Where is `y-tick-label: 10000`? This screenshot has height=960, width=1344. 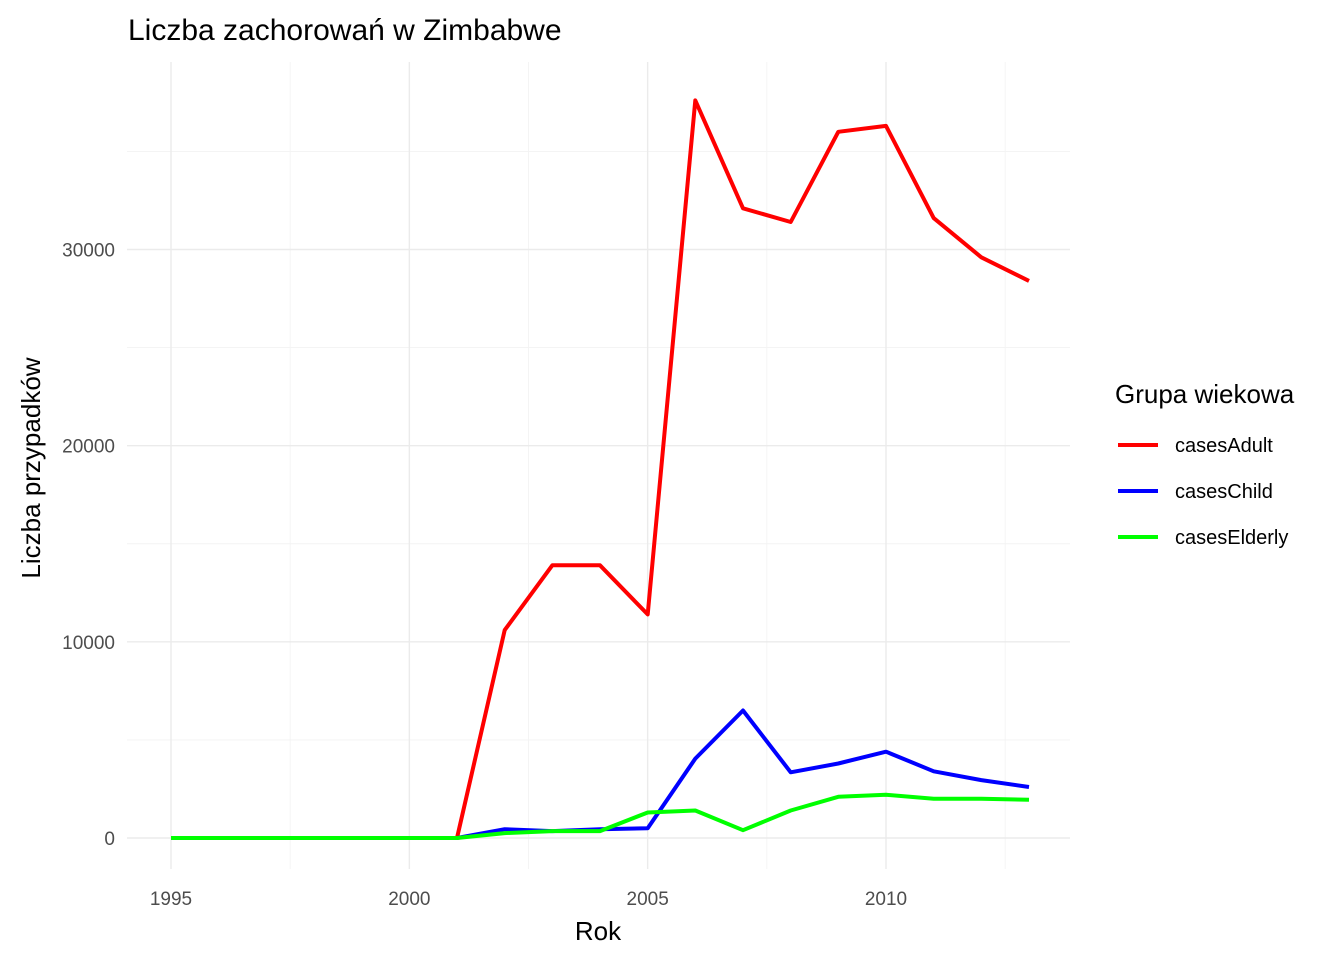
y-tick-label: 10000 is located at coordinates (88, 643).